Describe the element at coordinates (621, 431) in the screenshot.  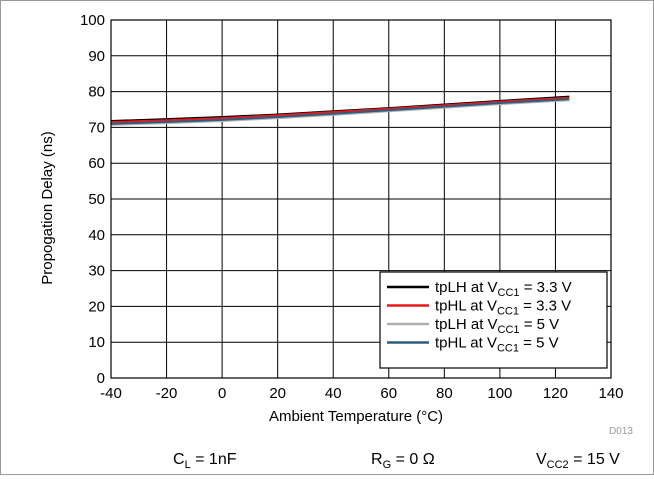
I see `figure-code: D013` at that location.